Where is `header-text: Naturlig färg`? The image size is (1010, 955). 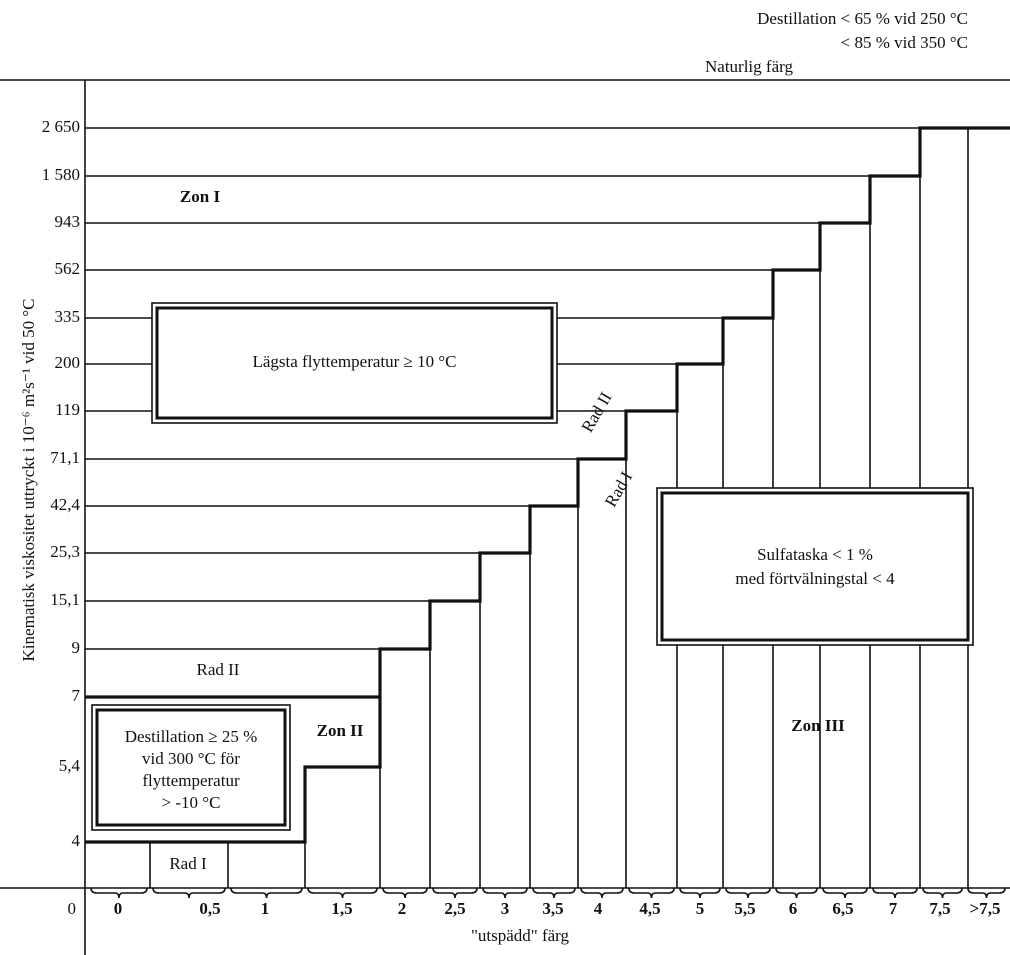 header-text: Naturlig färg is located at coordinates (749, 66).